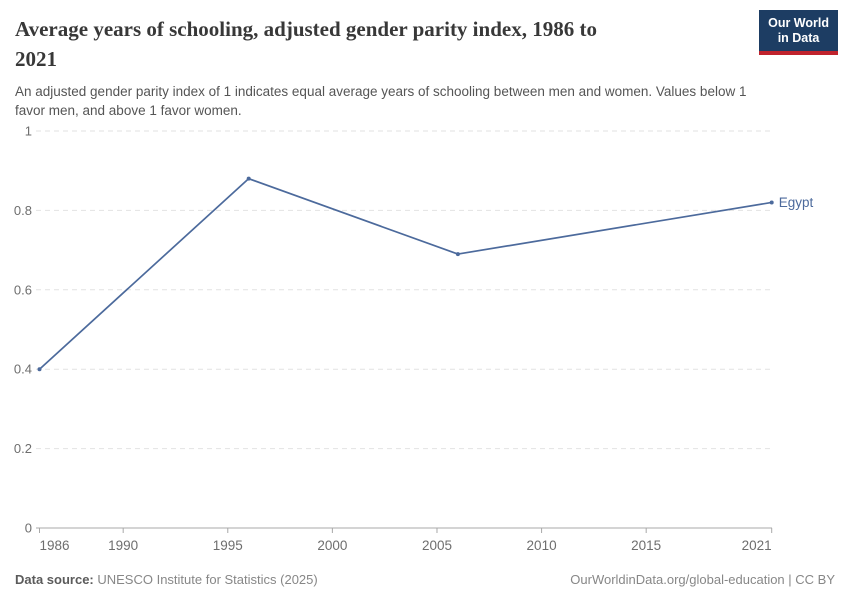  Describe the element at coordinates (23, 448) in the screenshot. I see `y-axis-tick-label: 0.2` at that location.